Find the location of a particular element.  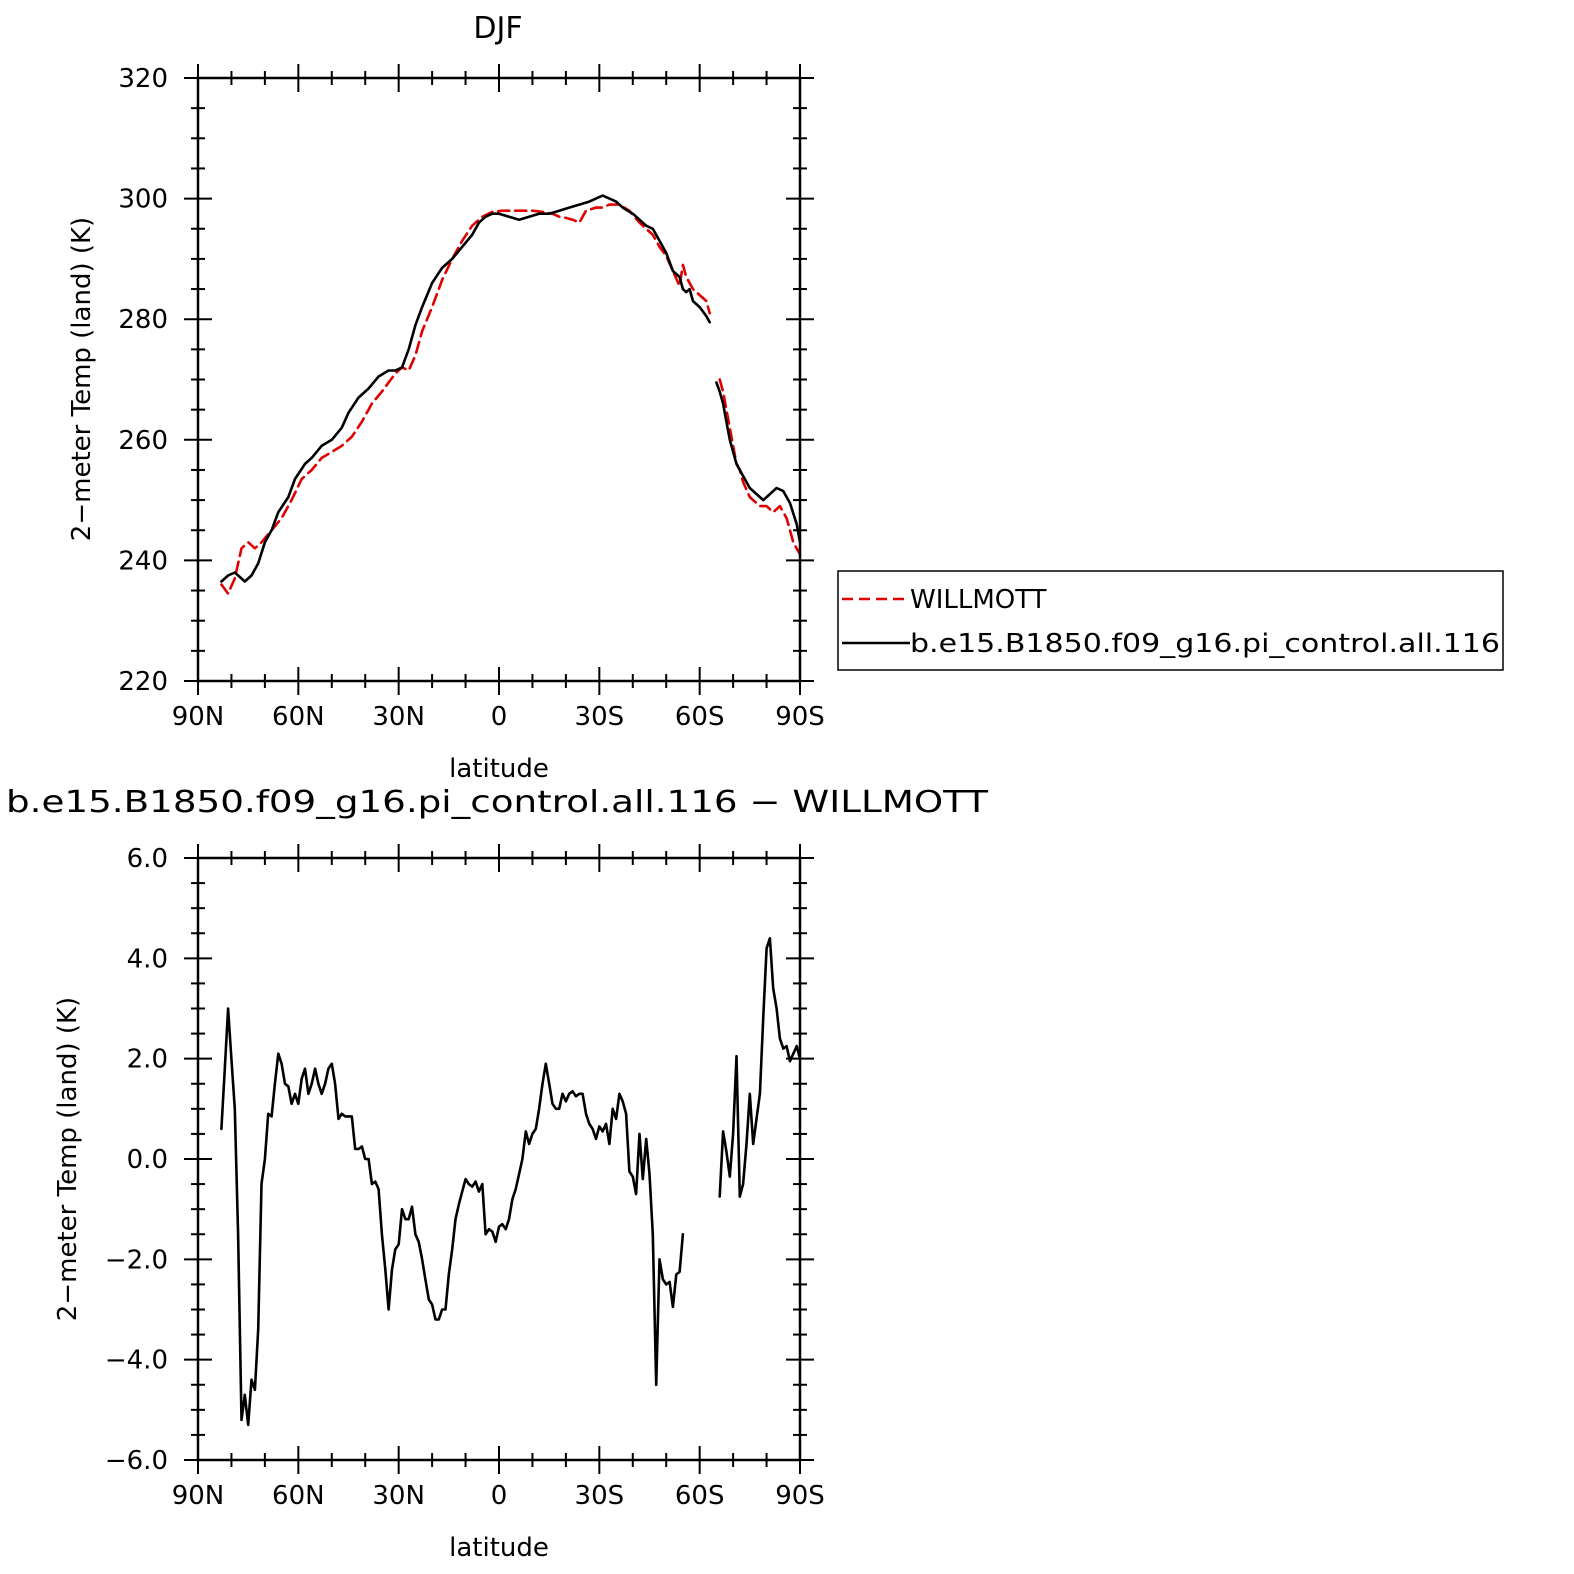

y-tick-label: 280 is located at coordinates (143, 320).